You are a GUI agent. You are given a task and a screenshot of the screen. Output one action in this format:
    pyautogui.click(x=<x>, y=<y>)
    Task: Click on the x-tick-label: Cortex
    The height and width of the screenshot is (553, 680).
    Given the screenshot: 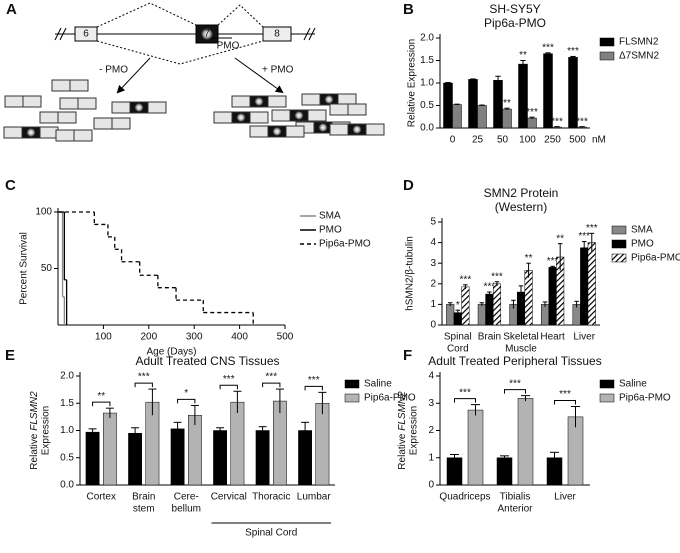 What is the action you would take?
    pyautogui.click(x=101, y=497)
    